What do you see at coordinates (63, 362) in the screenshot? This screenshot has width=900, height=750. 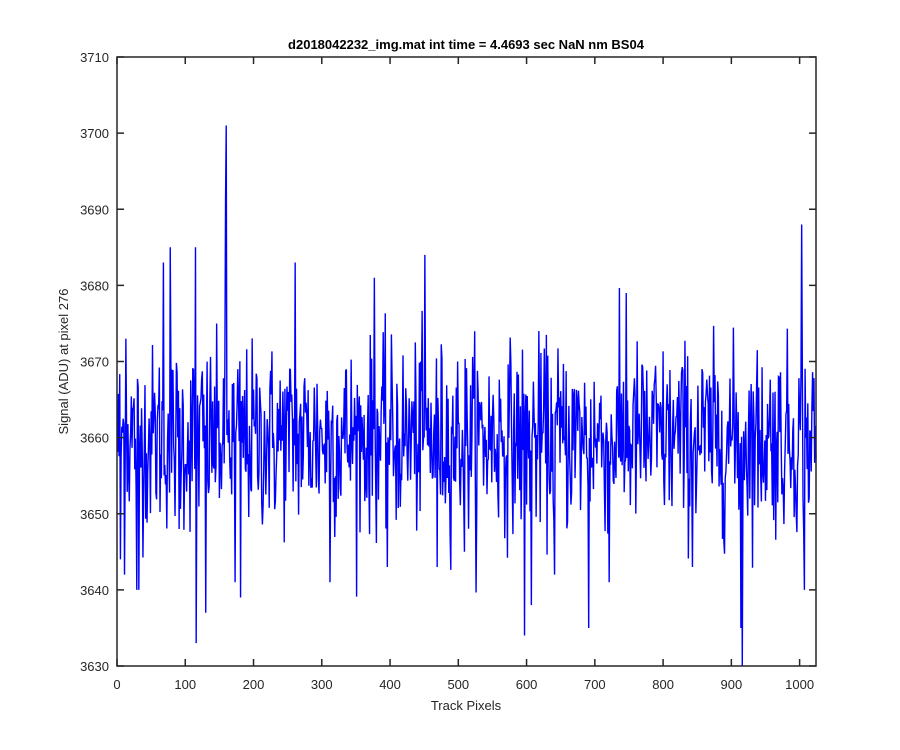 I see `y-axis-title: Signal (ADU) at pixel 276` at bounding box center [63, 362].